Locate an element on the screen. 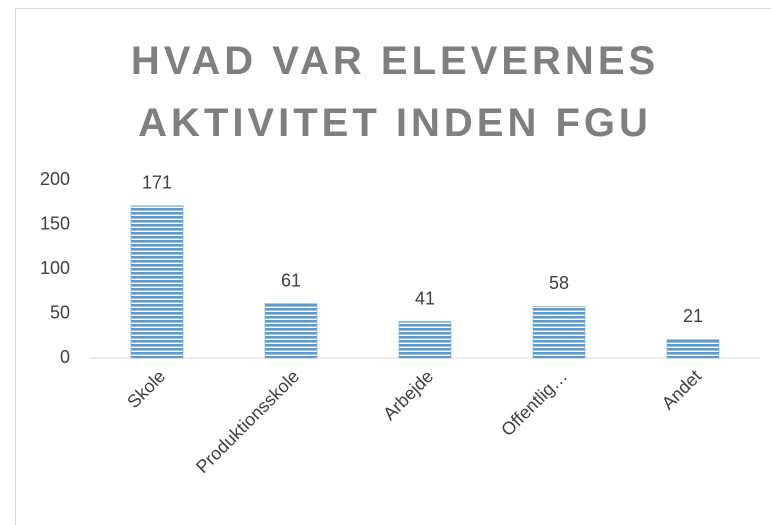 The height and width of the screenshot is (525, 771). x-tick-label: Andet is located at coordinates (681, 389).